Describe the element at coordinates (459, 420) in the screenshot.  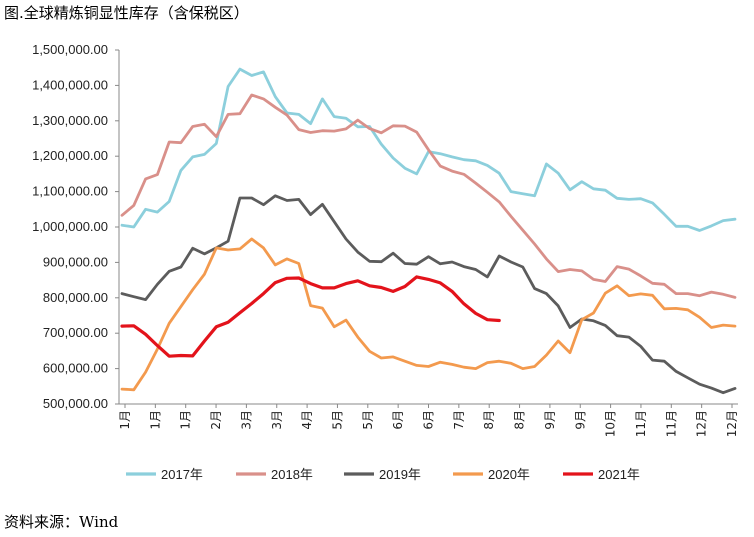
I see `x-tick-label: 7月` at that location.